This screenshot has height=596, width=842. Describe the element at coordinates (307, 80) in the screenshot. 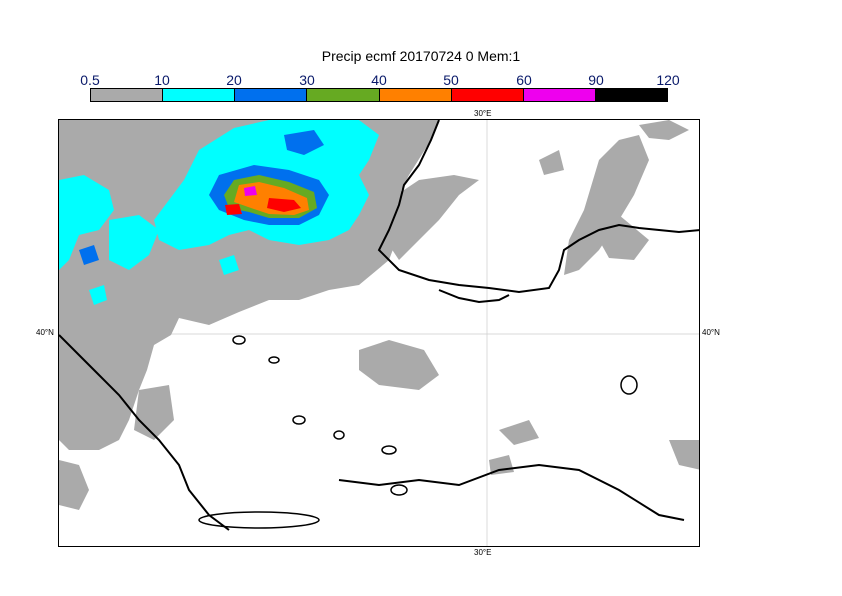

I see `legend-label-3: 30` at that location.